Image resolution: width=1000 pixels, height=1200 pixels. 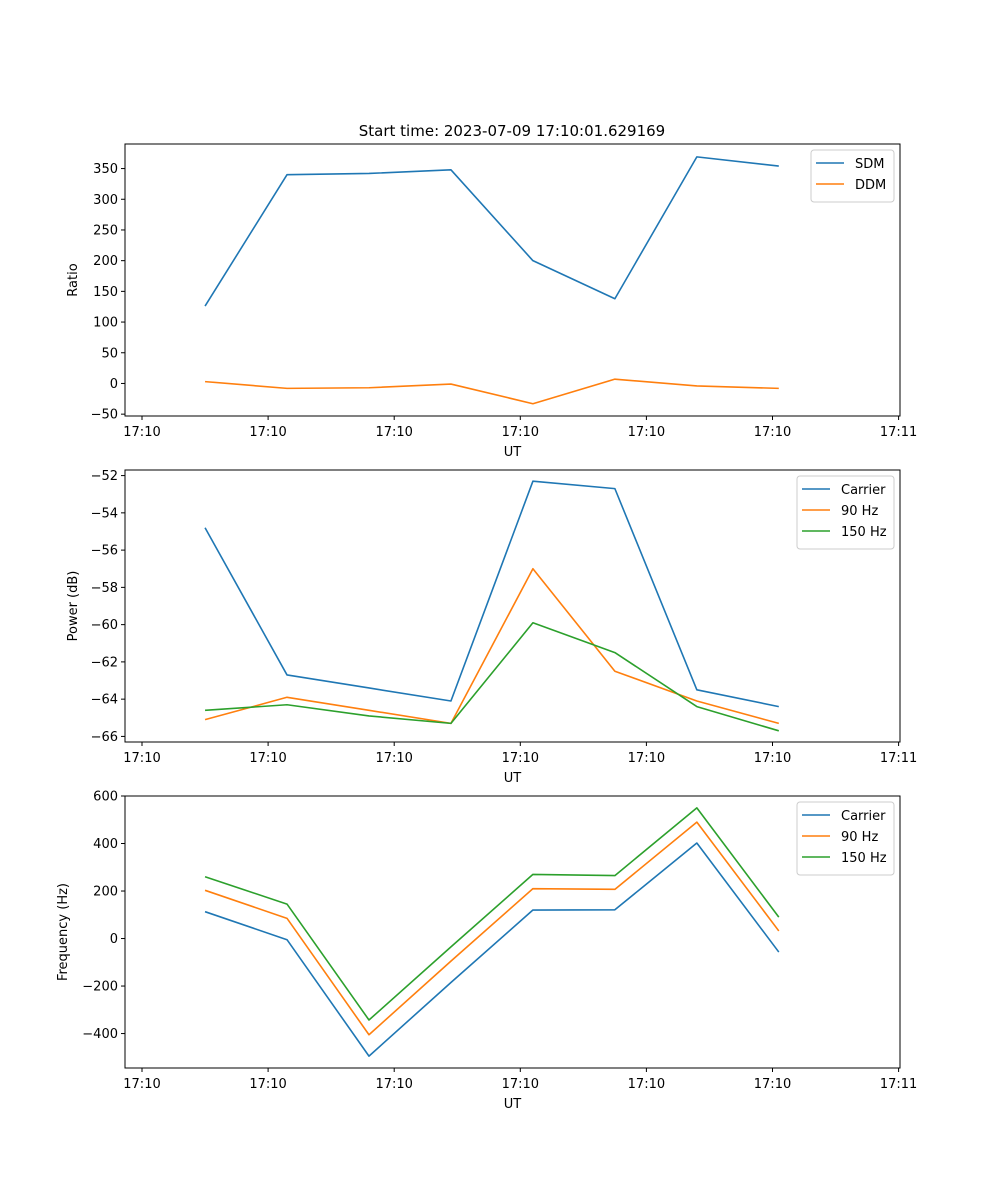 What do you see at coordinates (63, 932) in the screenshot?
I see `y-axis-label: Frequency (Hz)` at bounding box center [63, 932].